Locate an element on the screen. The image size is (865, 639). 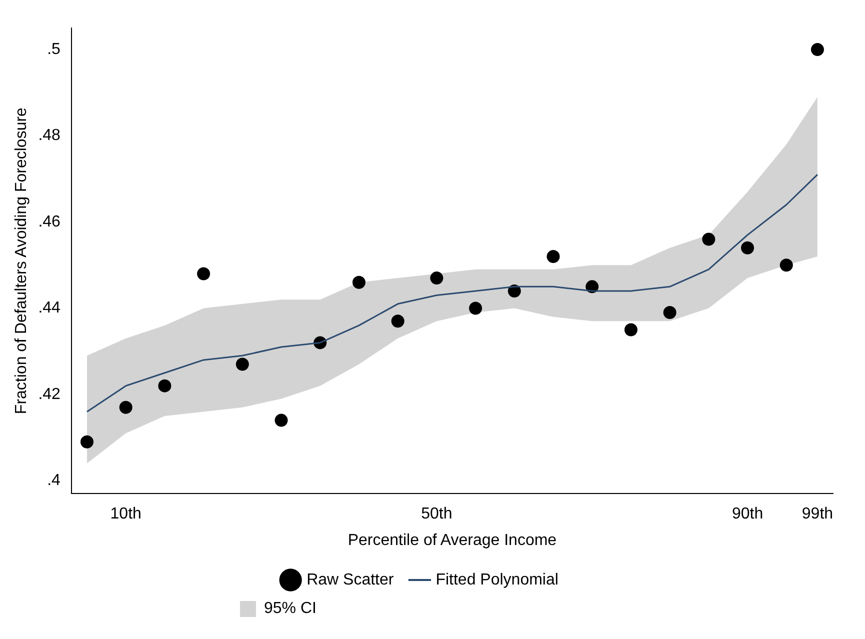
y-tick-label: .5 is located at coordinates (54, 49).